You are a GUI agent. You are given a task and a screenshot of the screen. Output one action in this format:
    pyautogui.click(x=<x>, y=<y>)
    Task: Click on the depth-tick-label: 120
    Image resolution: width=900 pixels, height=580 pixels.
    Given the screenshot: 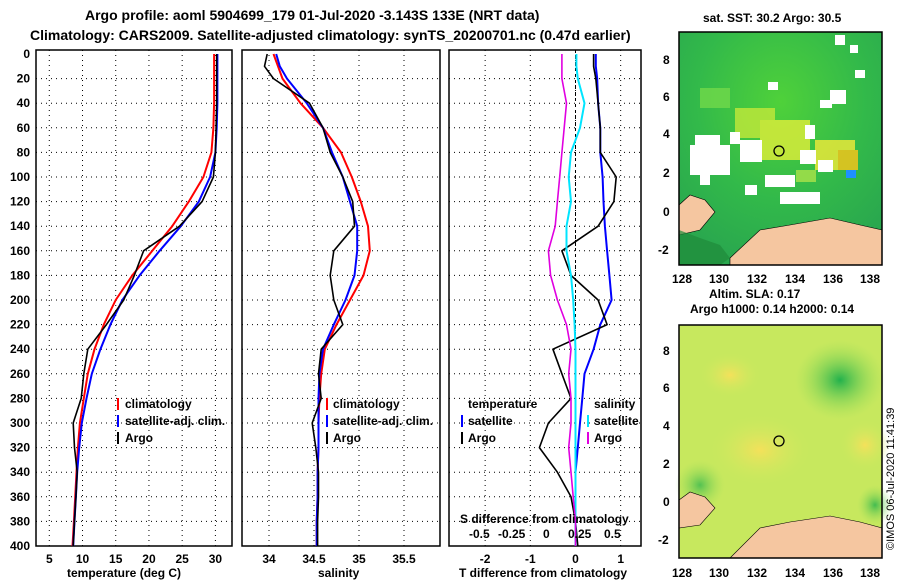 What is the action you would take?
    pyautogui.click(x=20, y=202)
    